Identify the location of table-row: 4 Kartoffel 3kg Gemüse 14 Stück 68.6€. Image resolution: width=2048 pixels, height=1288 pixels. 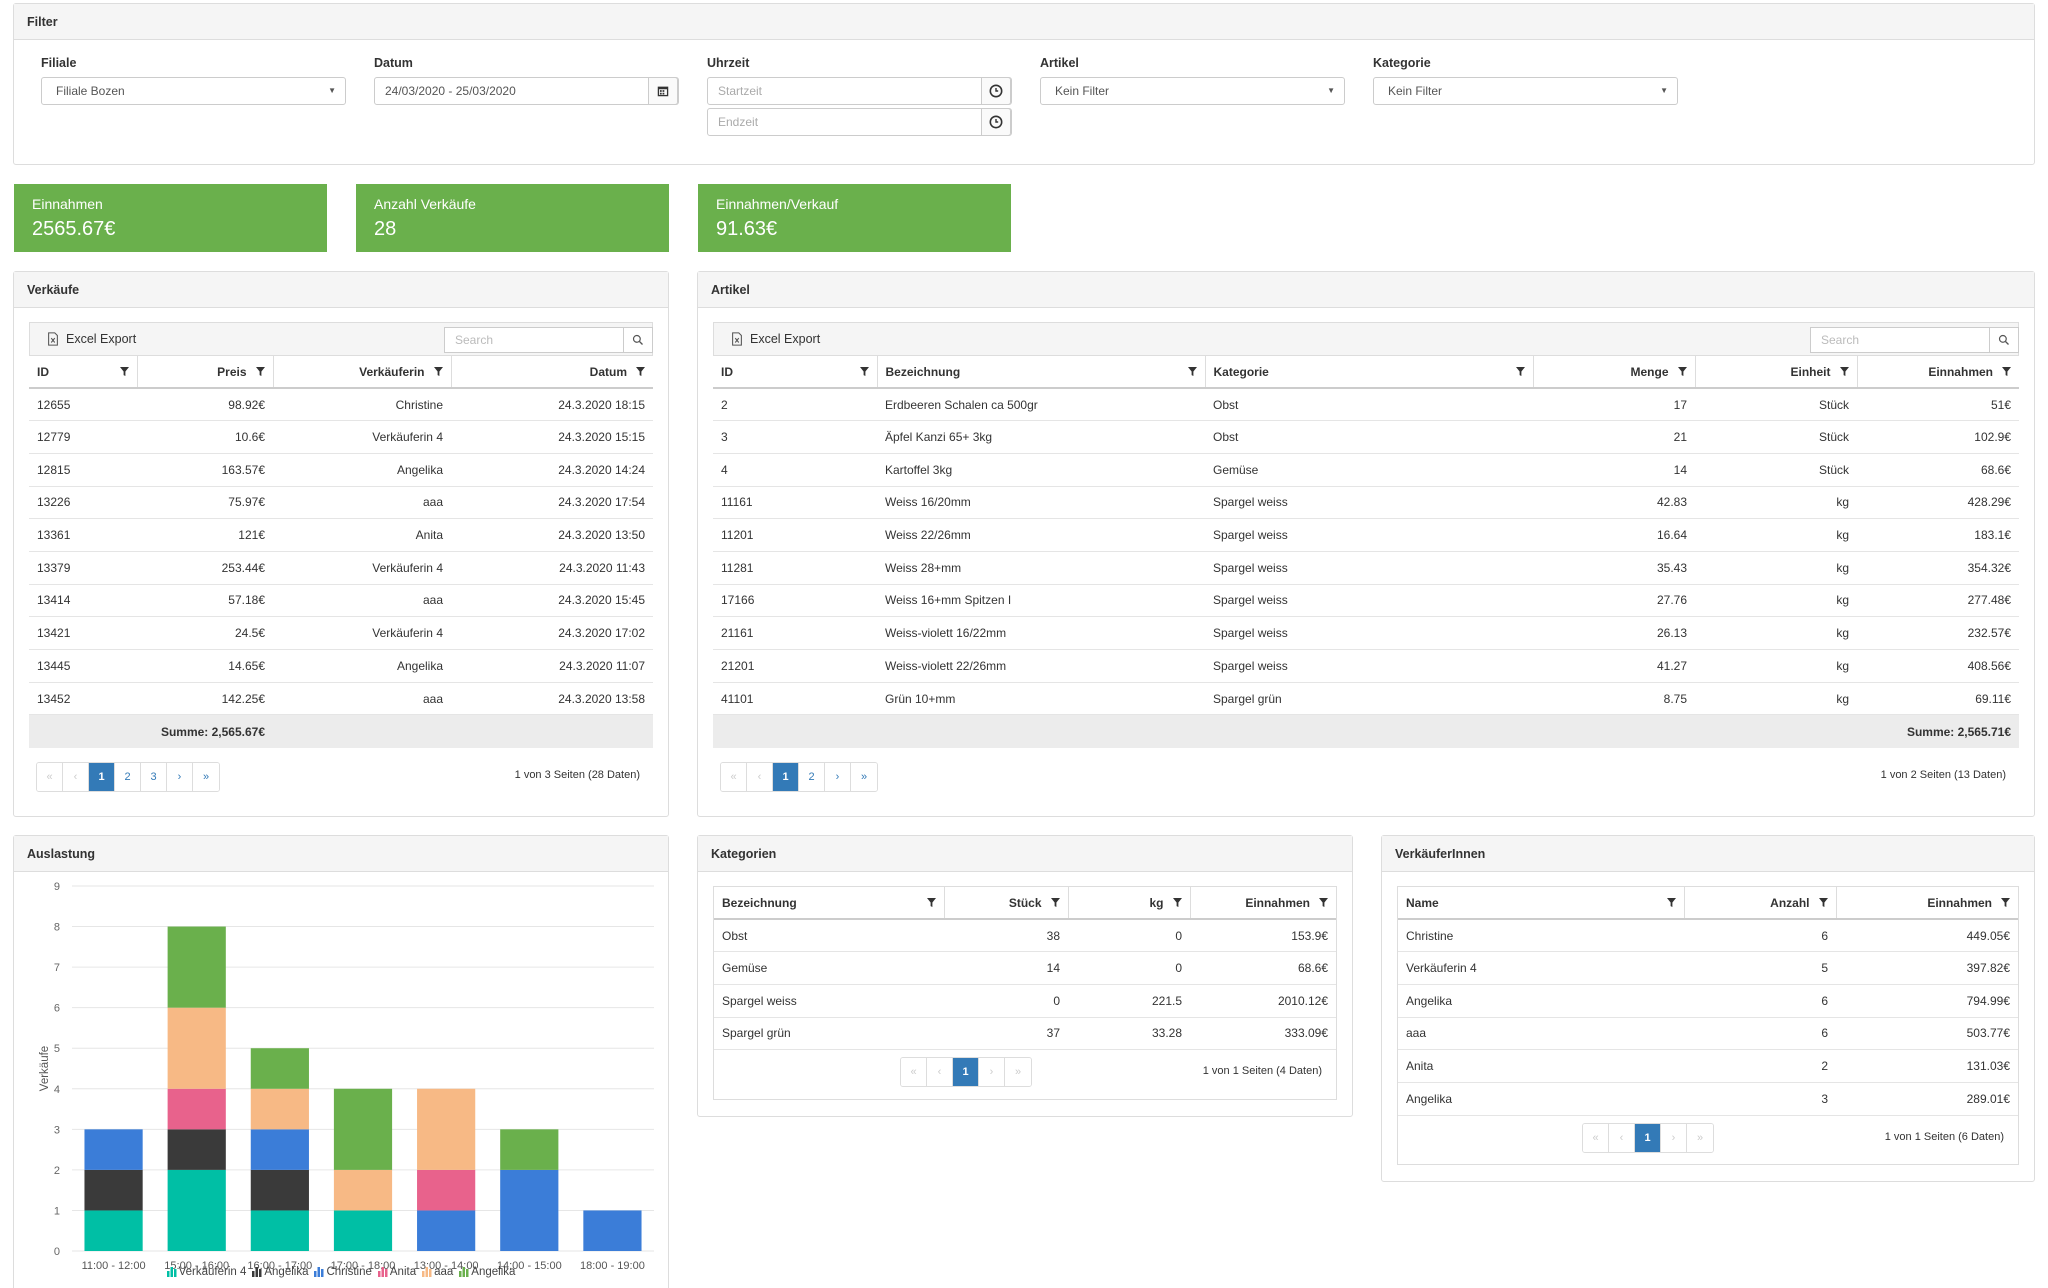
(1366, 470).